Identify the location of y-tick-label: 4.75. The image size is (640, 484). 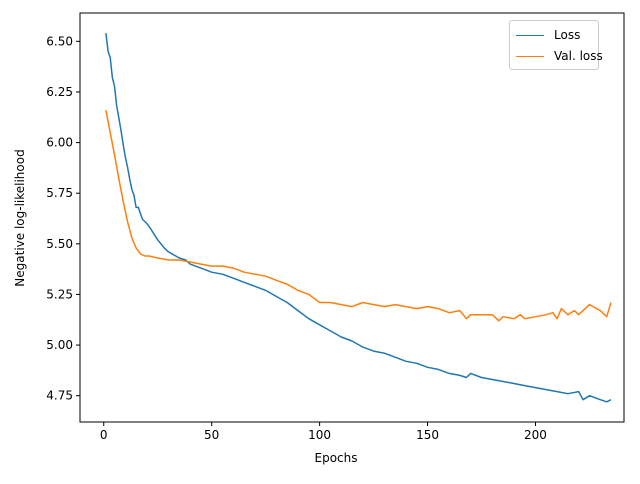
(59, 396).